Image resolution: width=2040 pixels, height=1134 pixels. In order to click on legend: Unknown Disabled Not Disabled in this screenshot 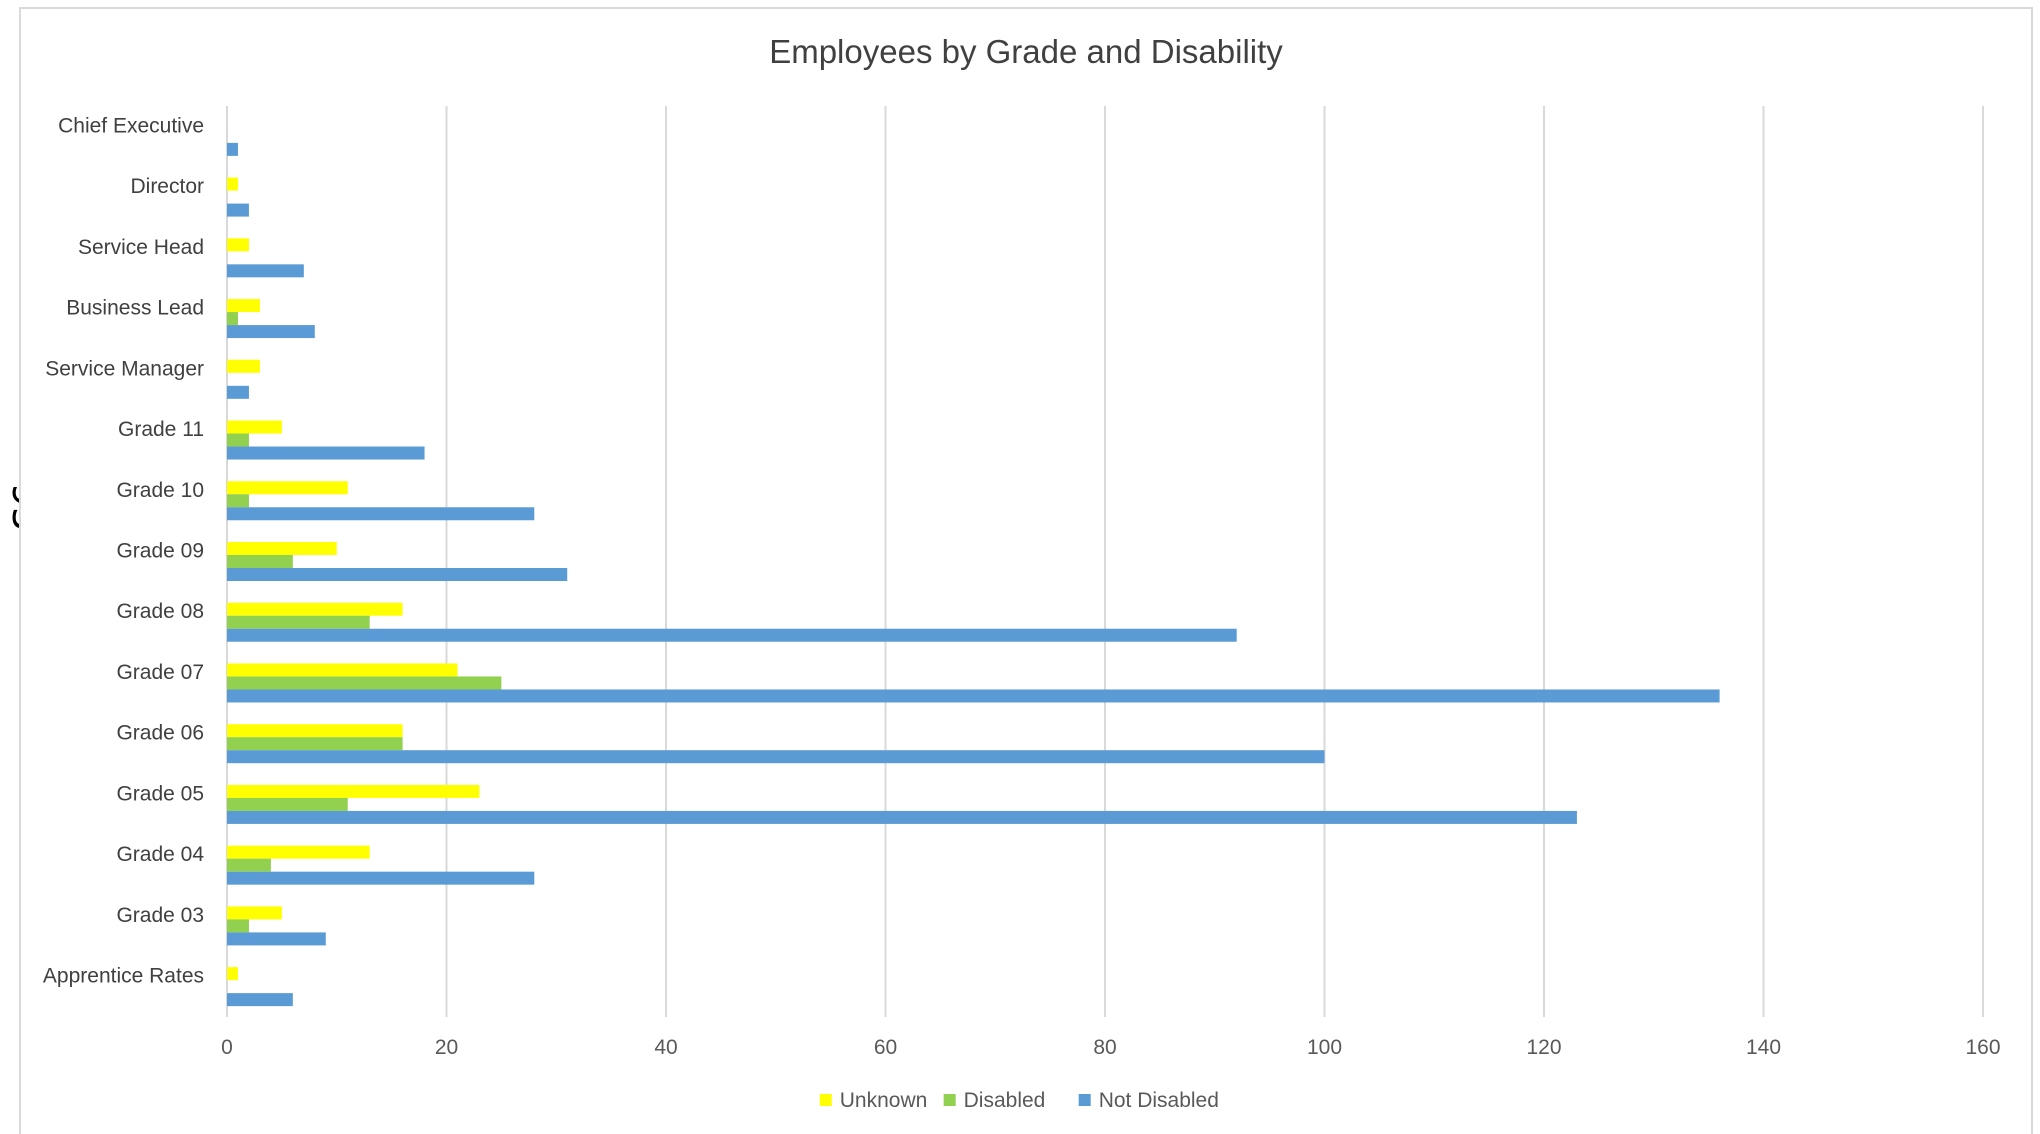, I will do `click(1019, 1100)`.